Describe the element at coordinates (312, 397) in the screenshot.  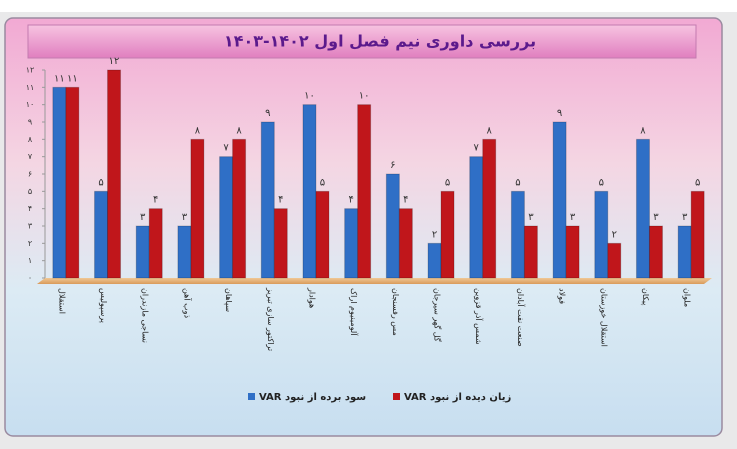
I see `legend-label: سود برده از نبود VAR` at that location.